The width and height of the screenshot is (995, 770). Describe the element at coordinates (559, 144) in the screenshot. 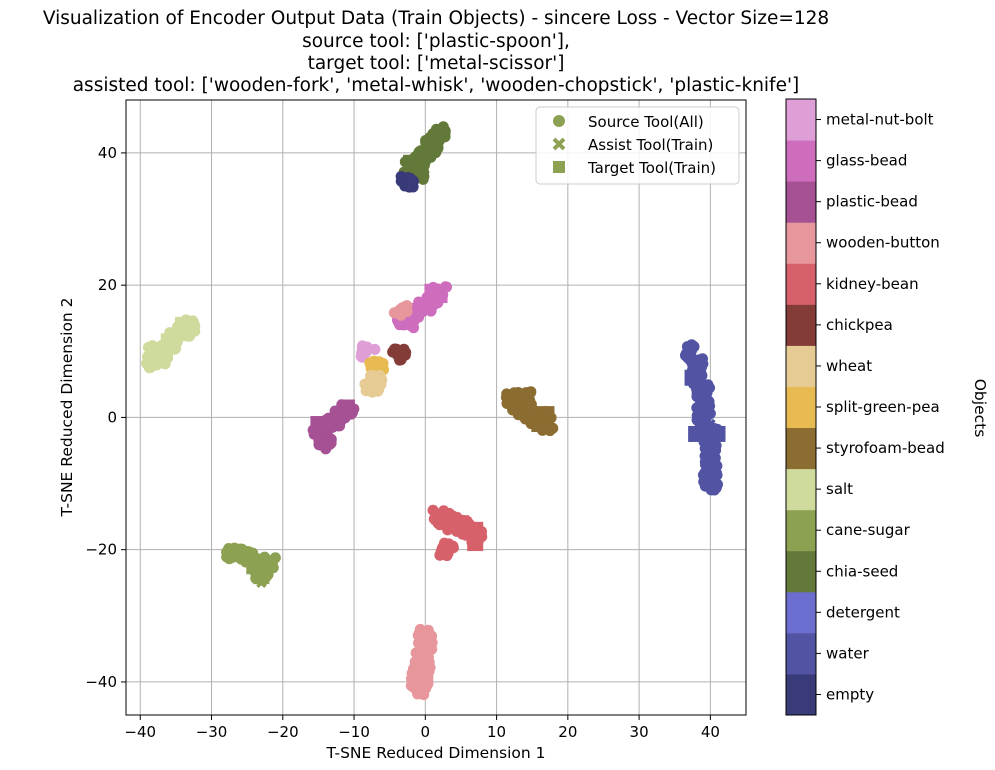

I see `legend-x-marker` at that location.